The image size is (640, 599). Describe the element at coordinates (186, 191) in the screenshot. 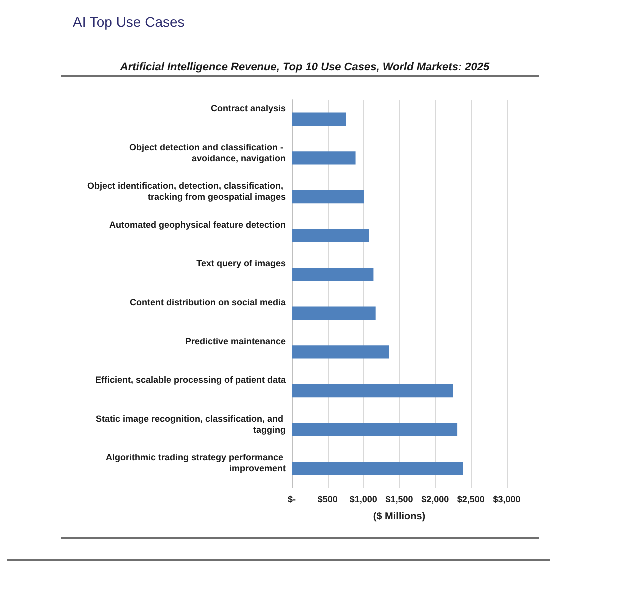

I see `y-tick-label: Object identification, detection, classification, tracking from geospatial images` at that location.